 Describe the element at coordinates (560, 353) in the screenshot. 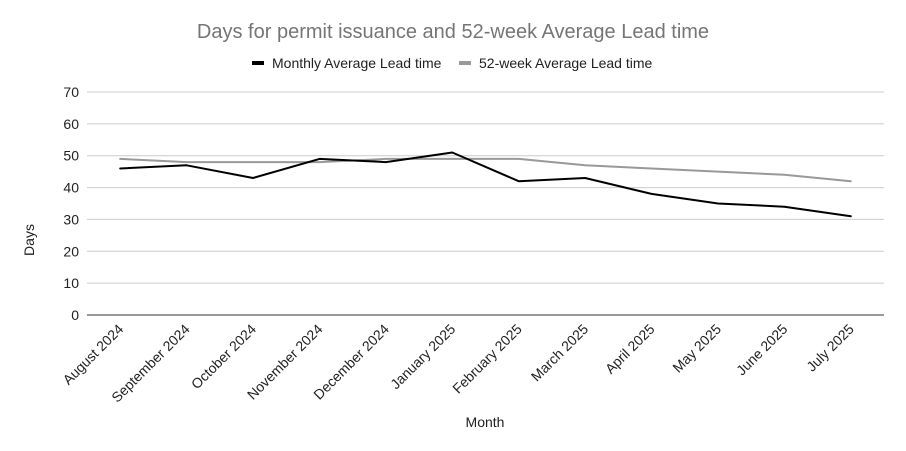

I see `x-tick-label: March 2025` at that location.